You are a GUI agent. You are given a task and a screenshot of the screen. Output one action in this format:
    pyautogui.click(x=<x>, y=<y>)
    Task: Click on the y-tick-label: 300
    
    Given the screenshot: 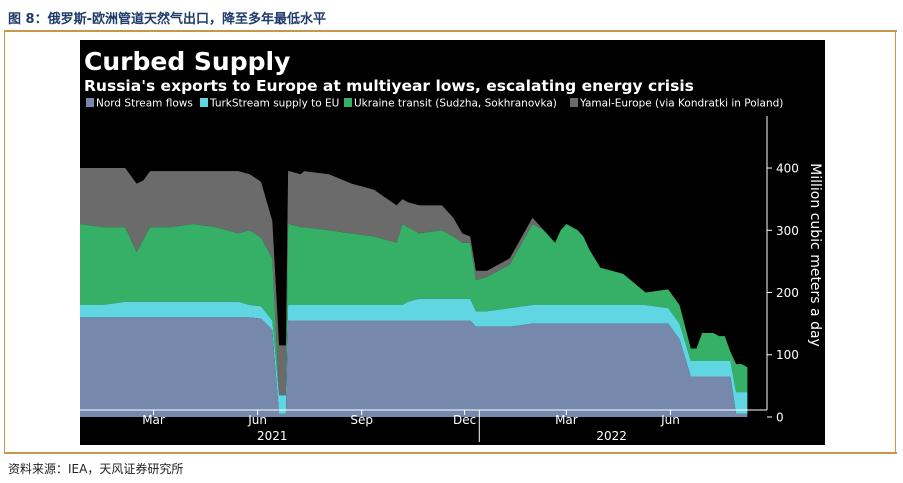 What is the action you would take?
    pyautogui.click(x=787, y=231)
    